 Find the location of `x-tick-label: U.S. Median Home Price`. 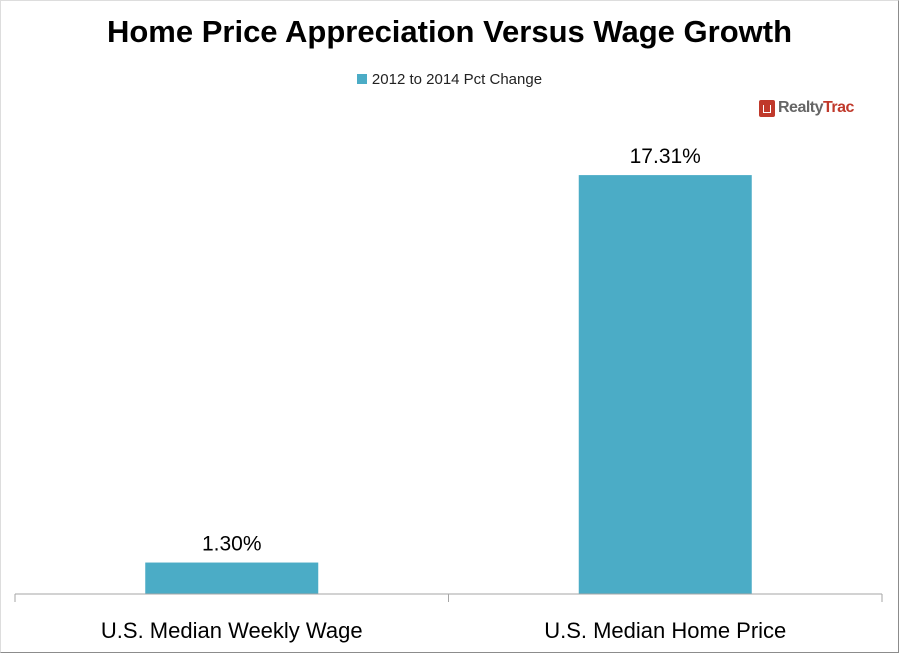

x-tick-label: U.S. Median Home Price is located at coordinates (665, 630).